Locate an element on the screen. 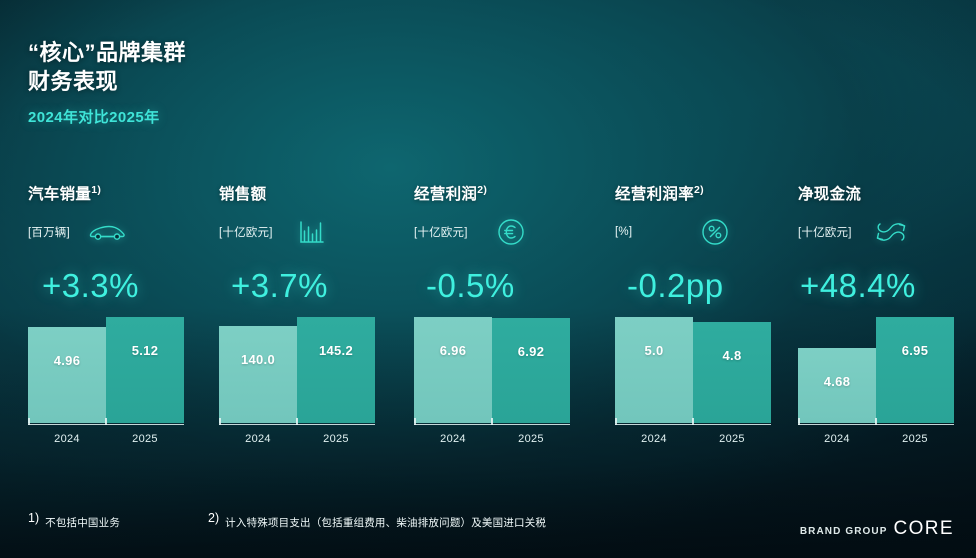 The height and width of the screenshot is (558, 976). bar-2025: 6.92 is located at coordinates (531, 370).